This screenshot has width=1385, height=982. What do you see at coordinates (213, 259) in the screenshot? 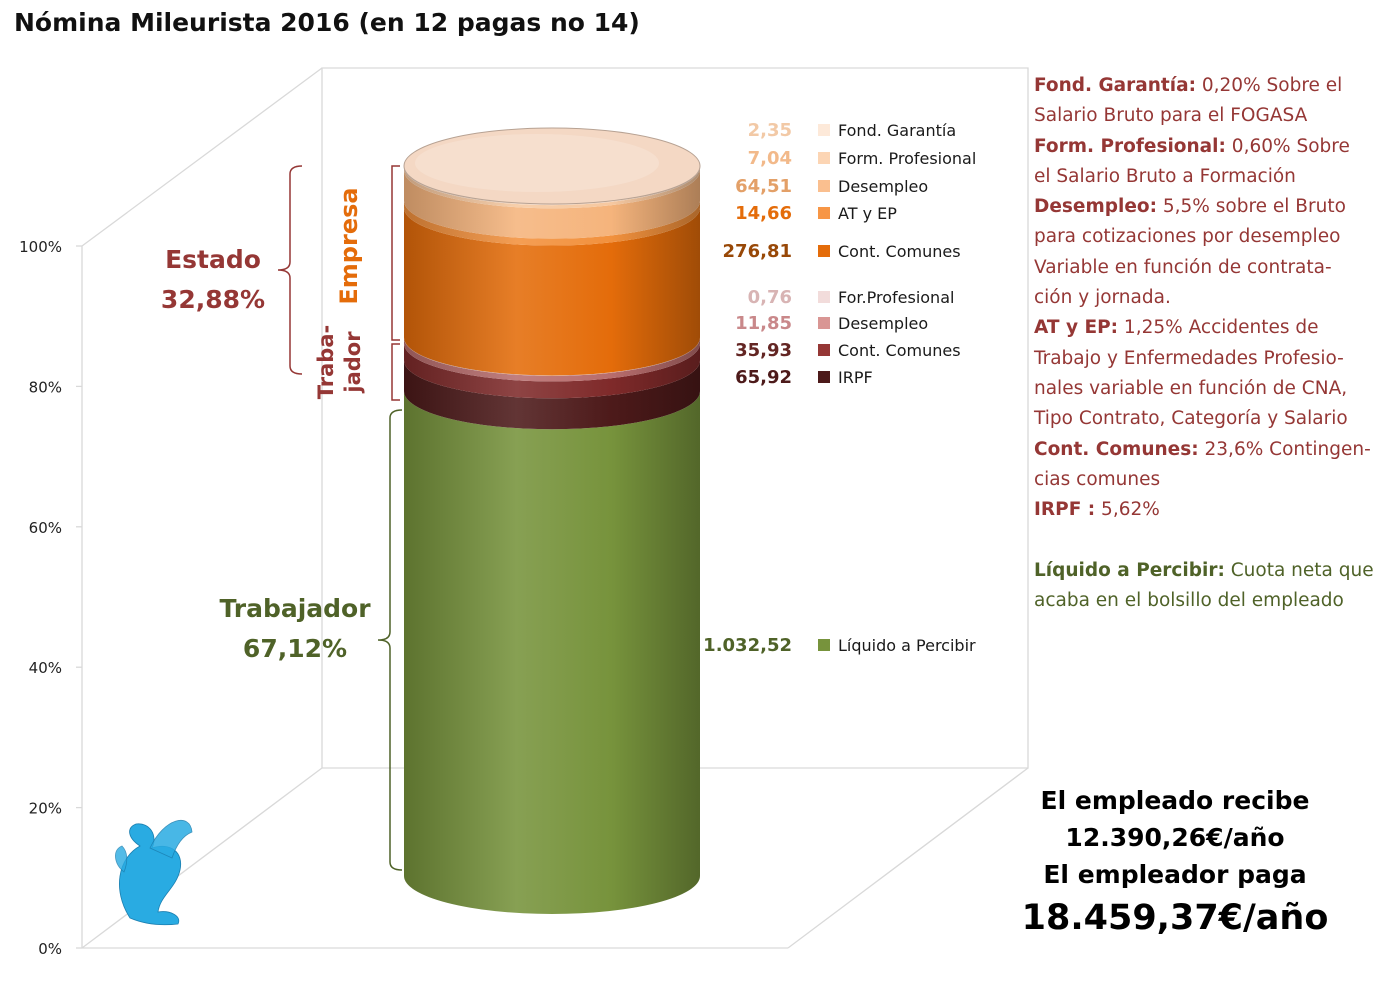
I see `estado-label: Estado` at bounding box center [213, 259].